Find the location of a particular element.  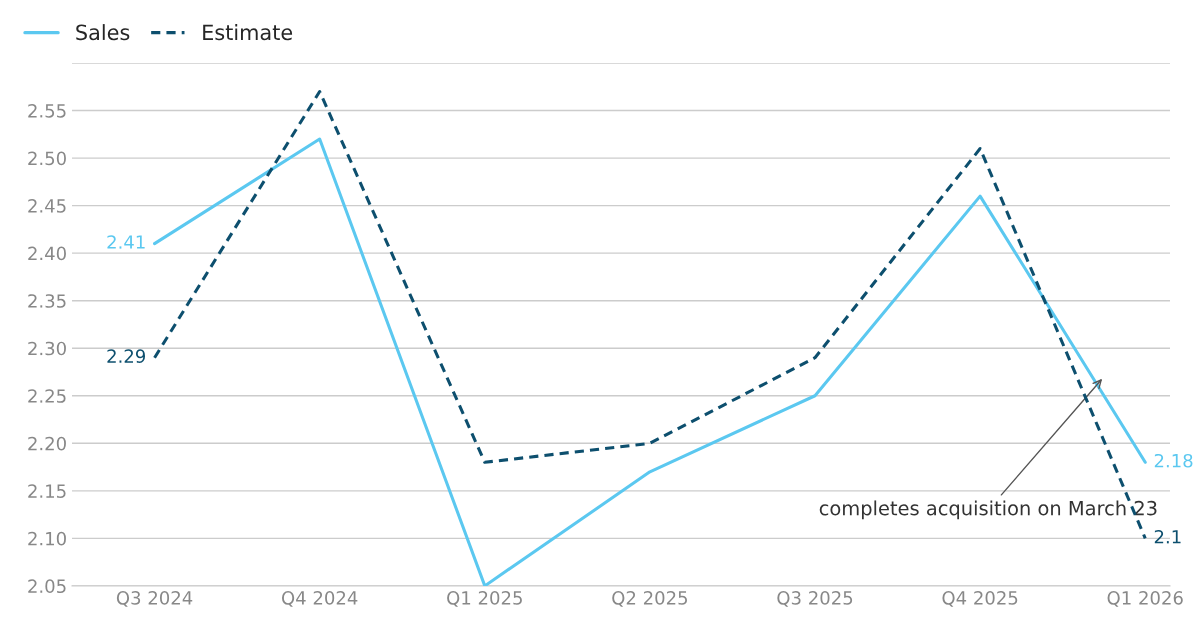

data-label: 2.29 is located at coordinates (126, 356).